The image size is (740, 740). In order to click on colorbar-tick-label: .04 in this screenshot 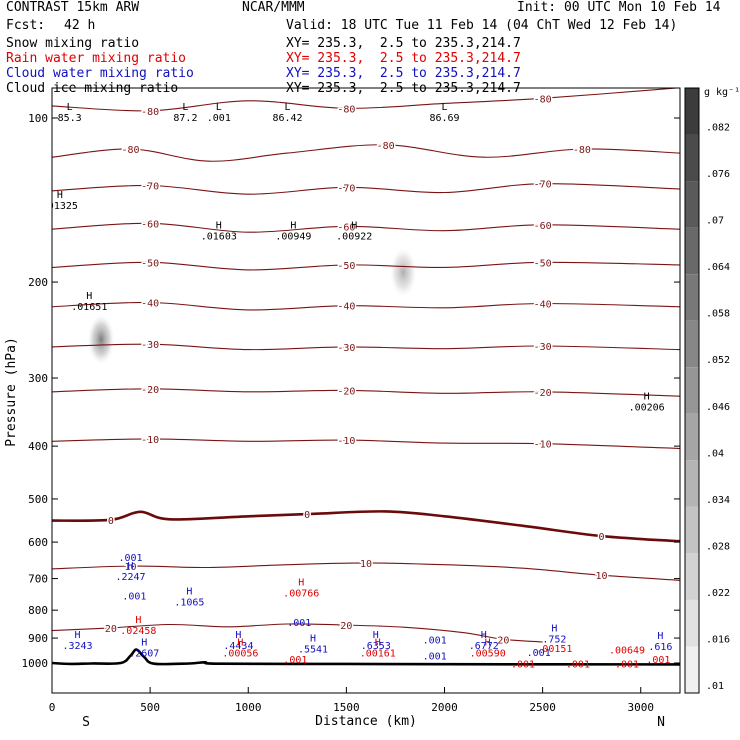, I will do `click(715, 453)`.